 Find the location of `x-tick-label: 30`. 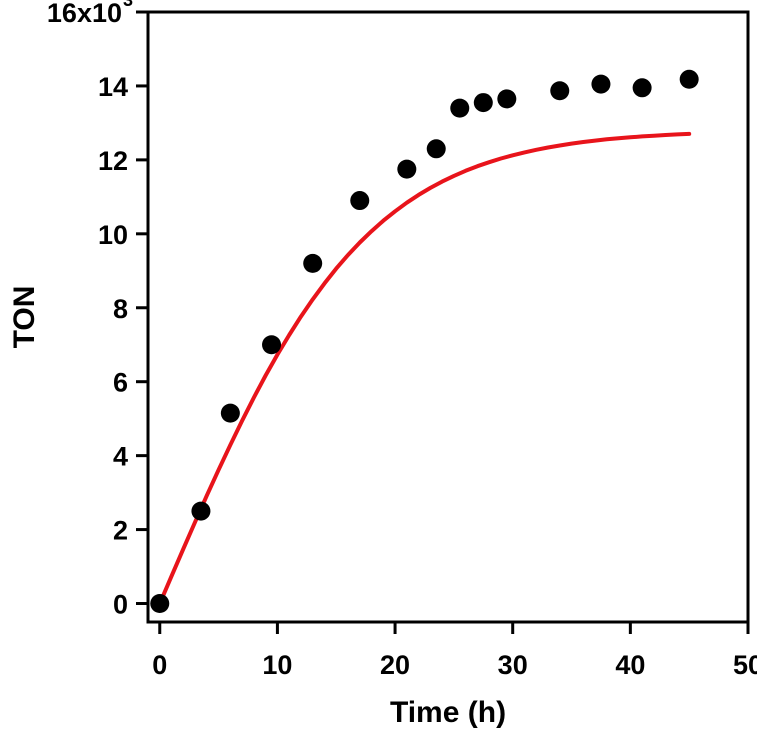

x-tick-label: 30 is located at coordinates (513, 665).